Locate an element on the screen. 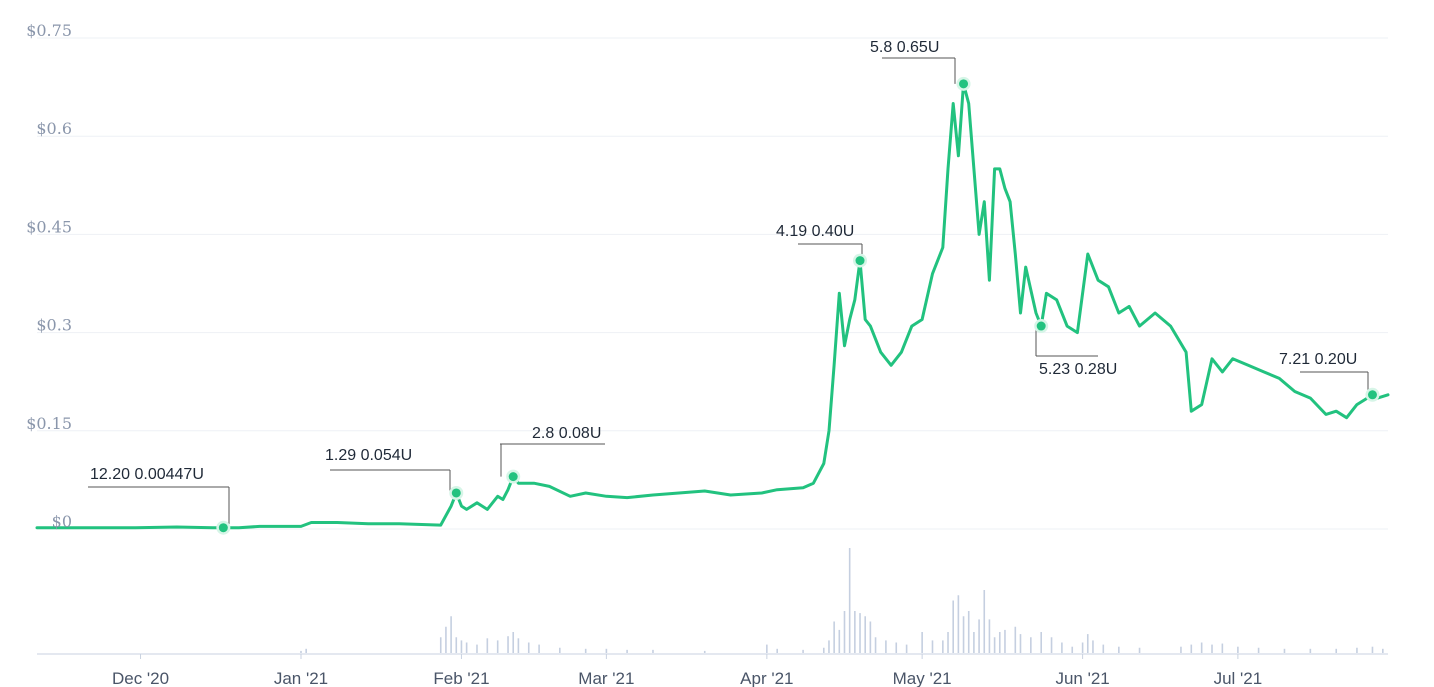  annotation-label: 4.19 0.40U is located at coordinates (815, 231).